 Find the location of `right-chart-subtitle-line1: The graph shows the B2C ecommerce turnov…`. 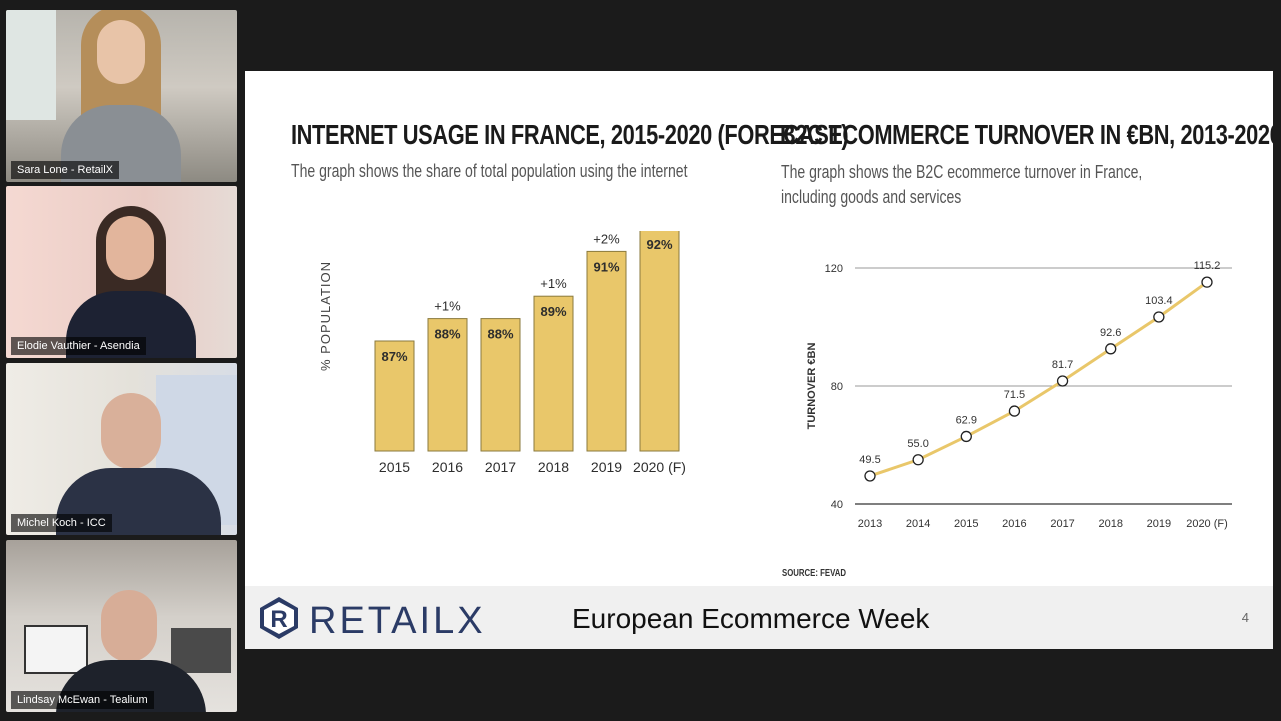

right-chart-subtitle-line1: The graph shows the B2C ecommerce turnov… is located at coordinates (962, 172).